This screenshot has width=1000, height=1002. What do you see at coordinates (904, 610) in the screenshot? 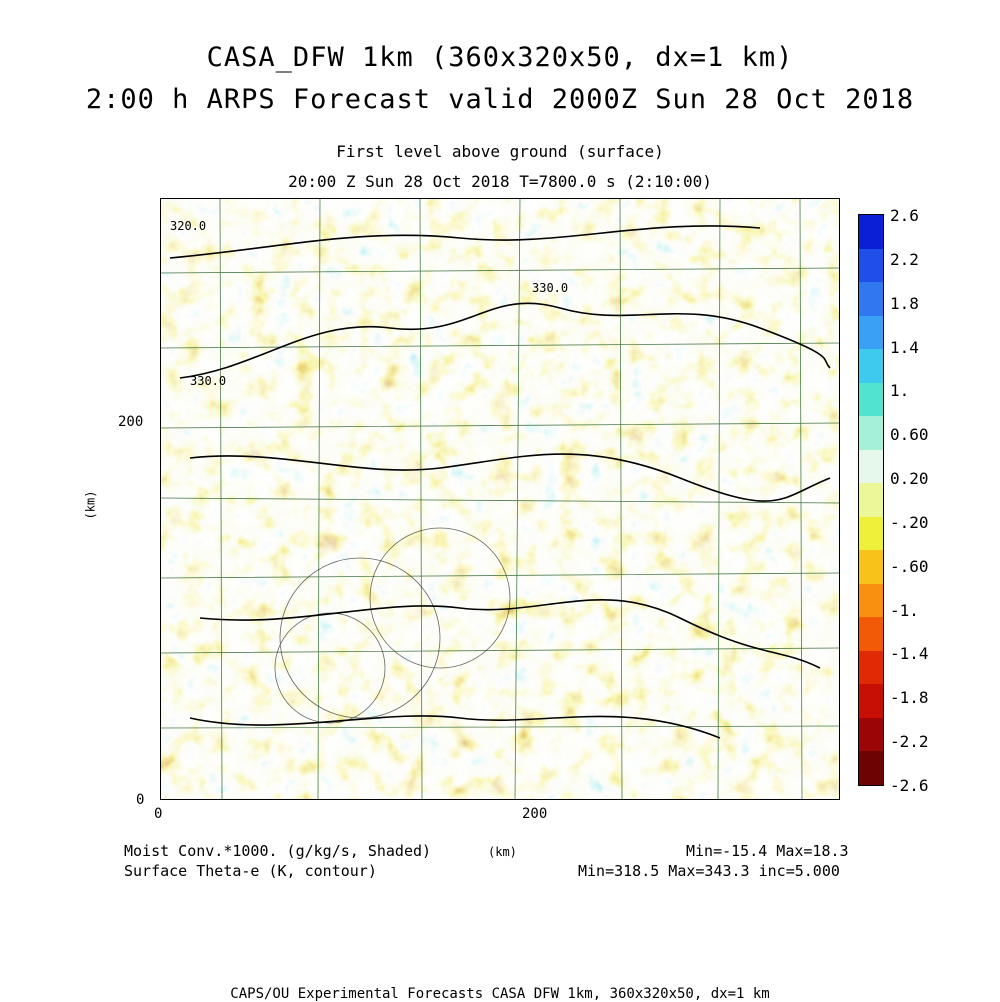
I see `colorbar-label: -1.` at bounding box center [904, 610].